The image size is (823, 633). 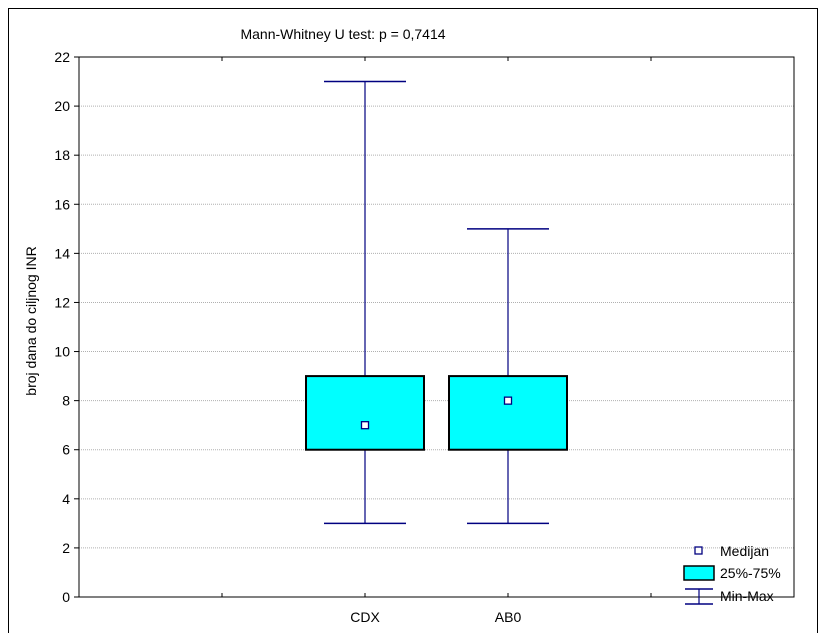 What do you see at coordinates (66, 597) in the screenshot?
I see `y-tick-label: 0` at bounding box center [66, 597].